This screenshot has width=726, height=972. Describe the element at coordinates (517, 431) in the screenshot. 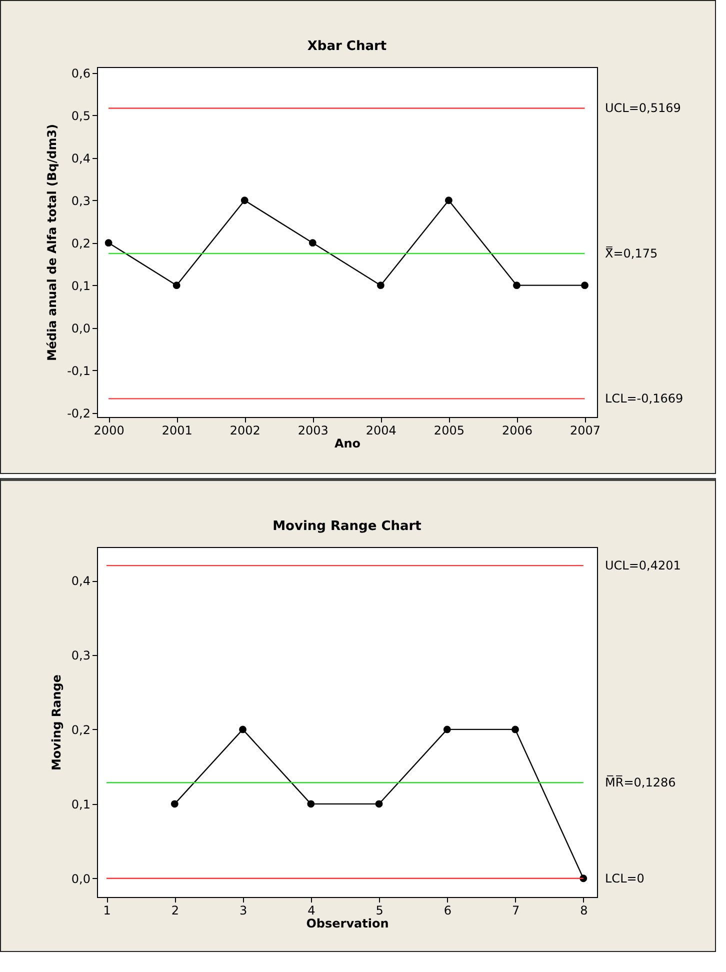

I see `x-tick-label: 2006` at that location.